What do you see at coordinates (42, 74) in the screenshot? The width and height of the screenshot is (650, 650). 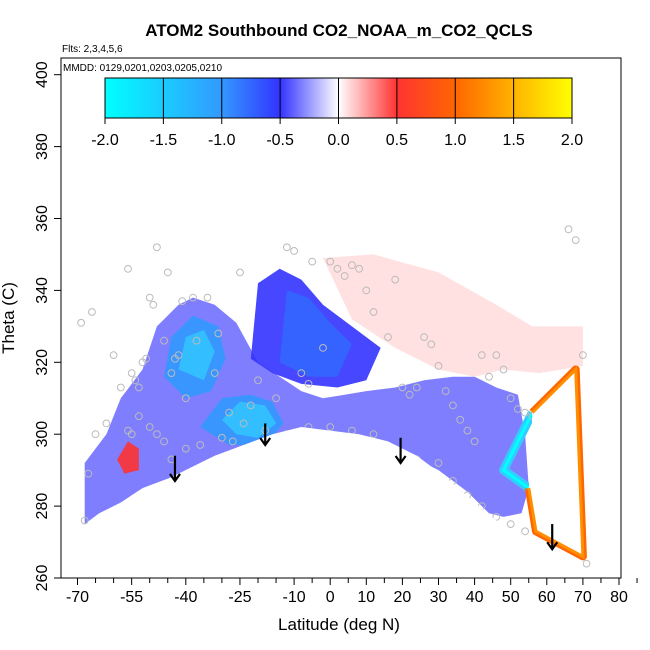 I see `y-tick-label: 400` at bounding box center [42, 74].